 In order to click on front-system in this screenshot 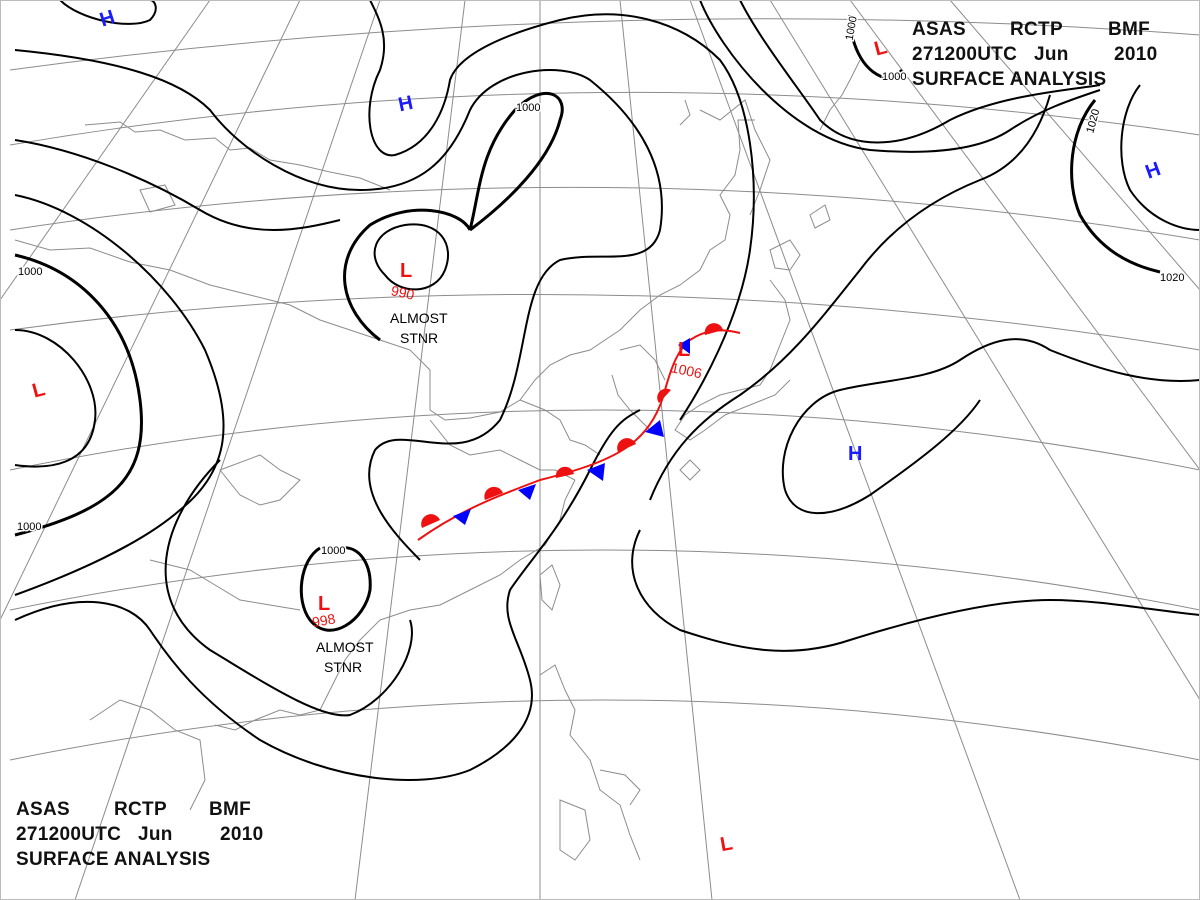, I will do `click(579, 432)`.